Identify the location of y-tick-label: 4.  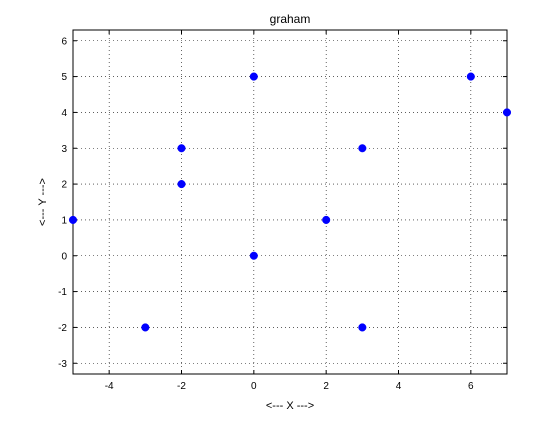
(64, 113).